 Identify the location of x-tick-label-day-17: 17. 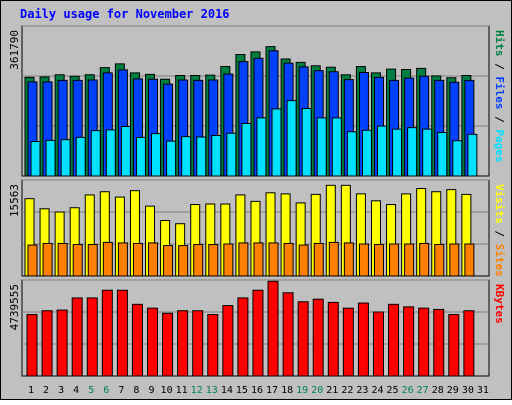
(272, 390).